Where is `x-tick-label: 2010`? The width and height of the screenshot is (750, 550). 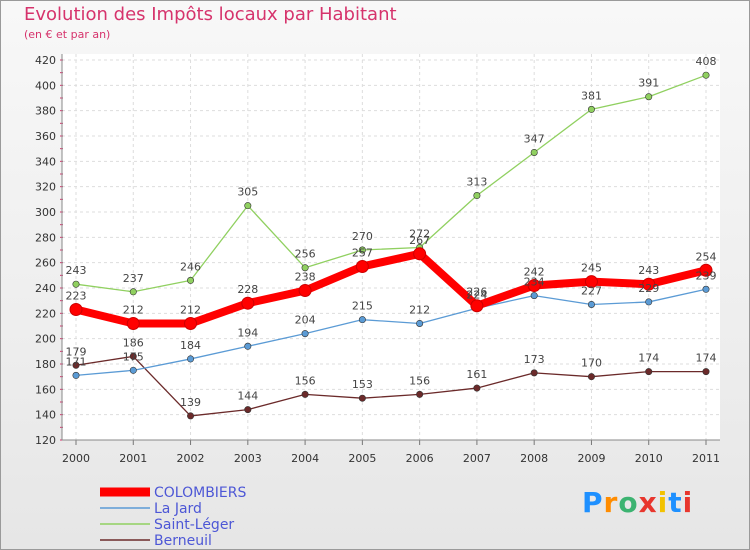
x-tick-label: 2010 is located at coordinates (649, 458).